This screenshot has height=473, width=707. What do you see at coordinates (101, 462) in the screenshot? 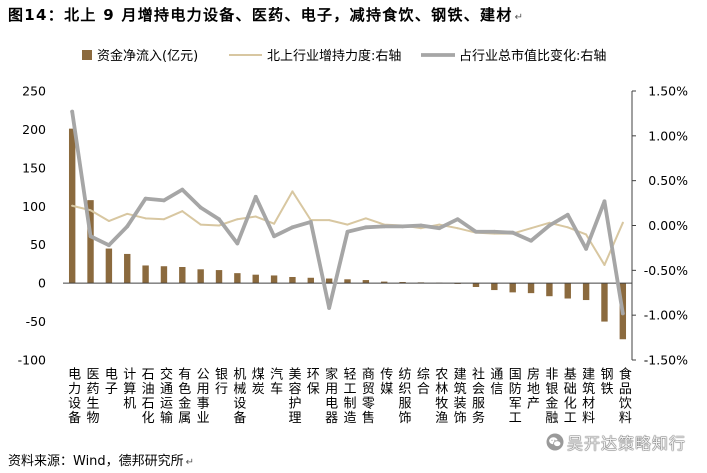
I see `source-note: 资料来源：Wind，德邦研究所 ↵` at bounding box center [101, 462].